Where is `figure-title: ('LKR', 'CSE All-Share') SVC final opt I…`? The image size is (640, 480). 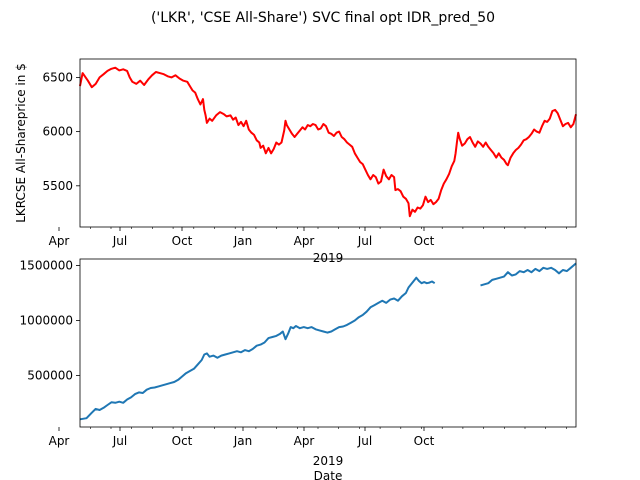
figure-title: ('LKR', 'CSE All-Share') SVC final opt I… is located at coordinates (323, 18).